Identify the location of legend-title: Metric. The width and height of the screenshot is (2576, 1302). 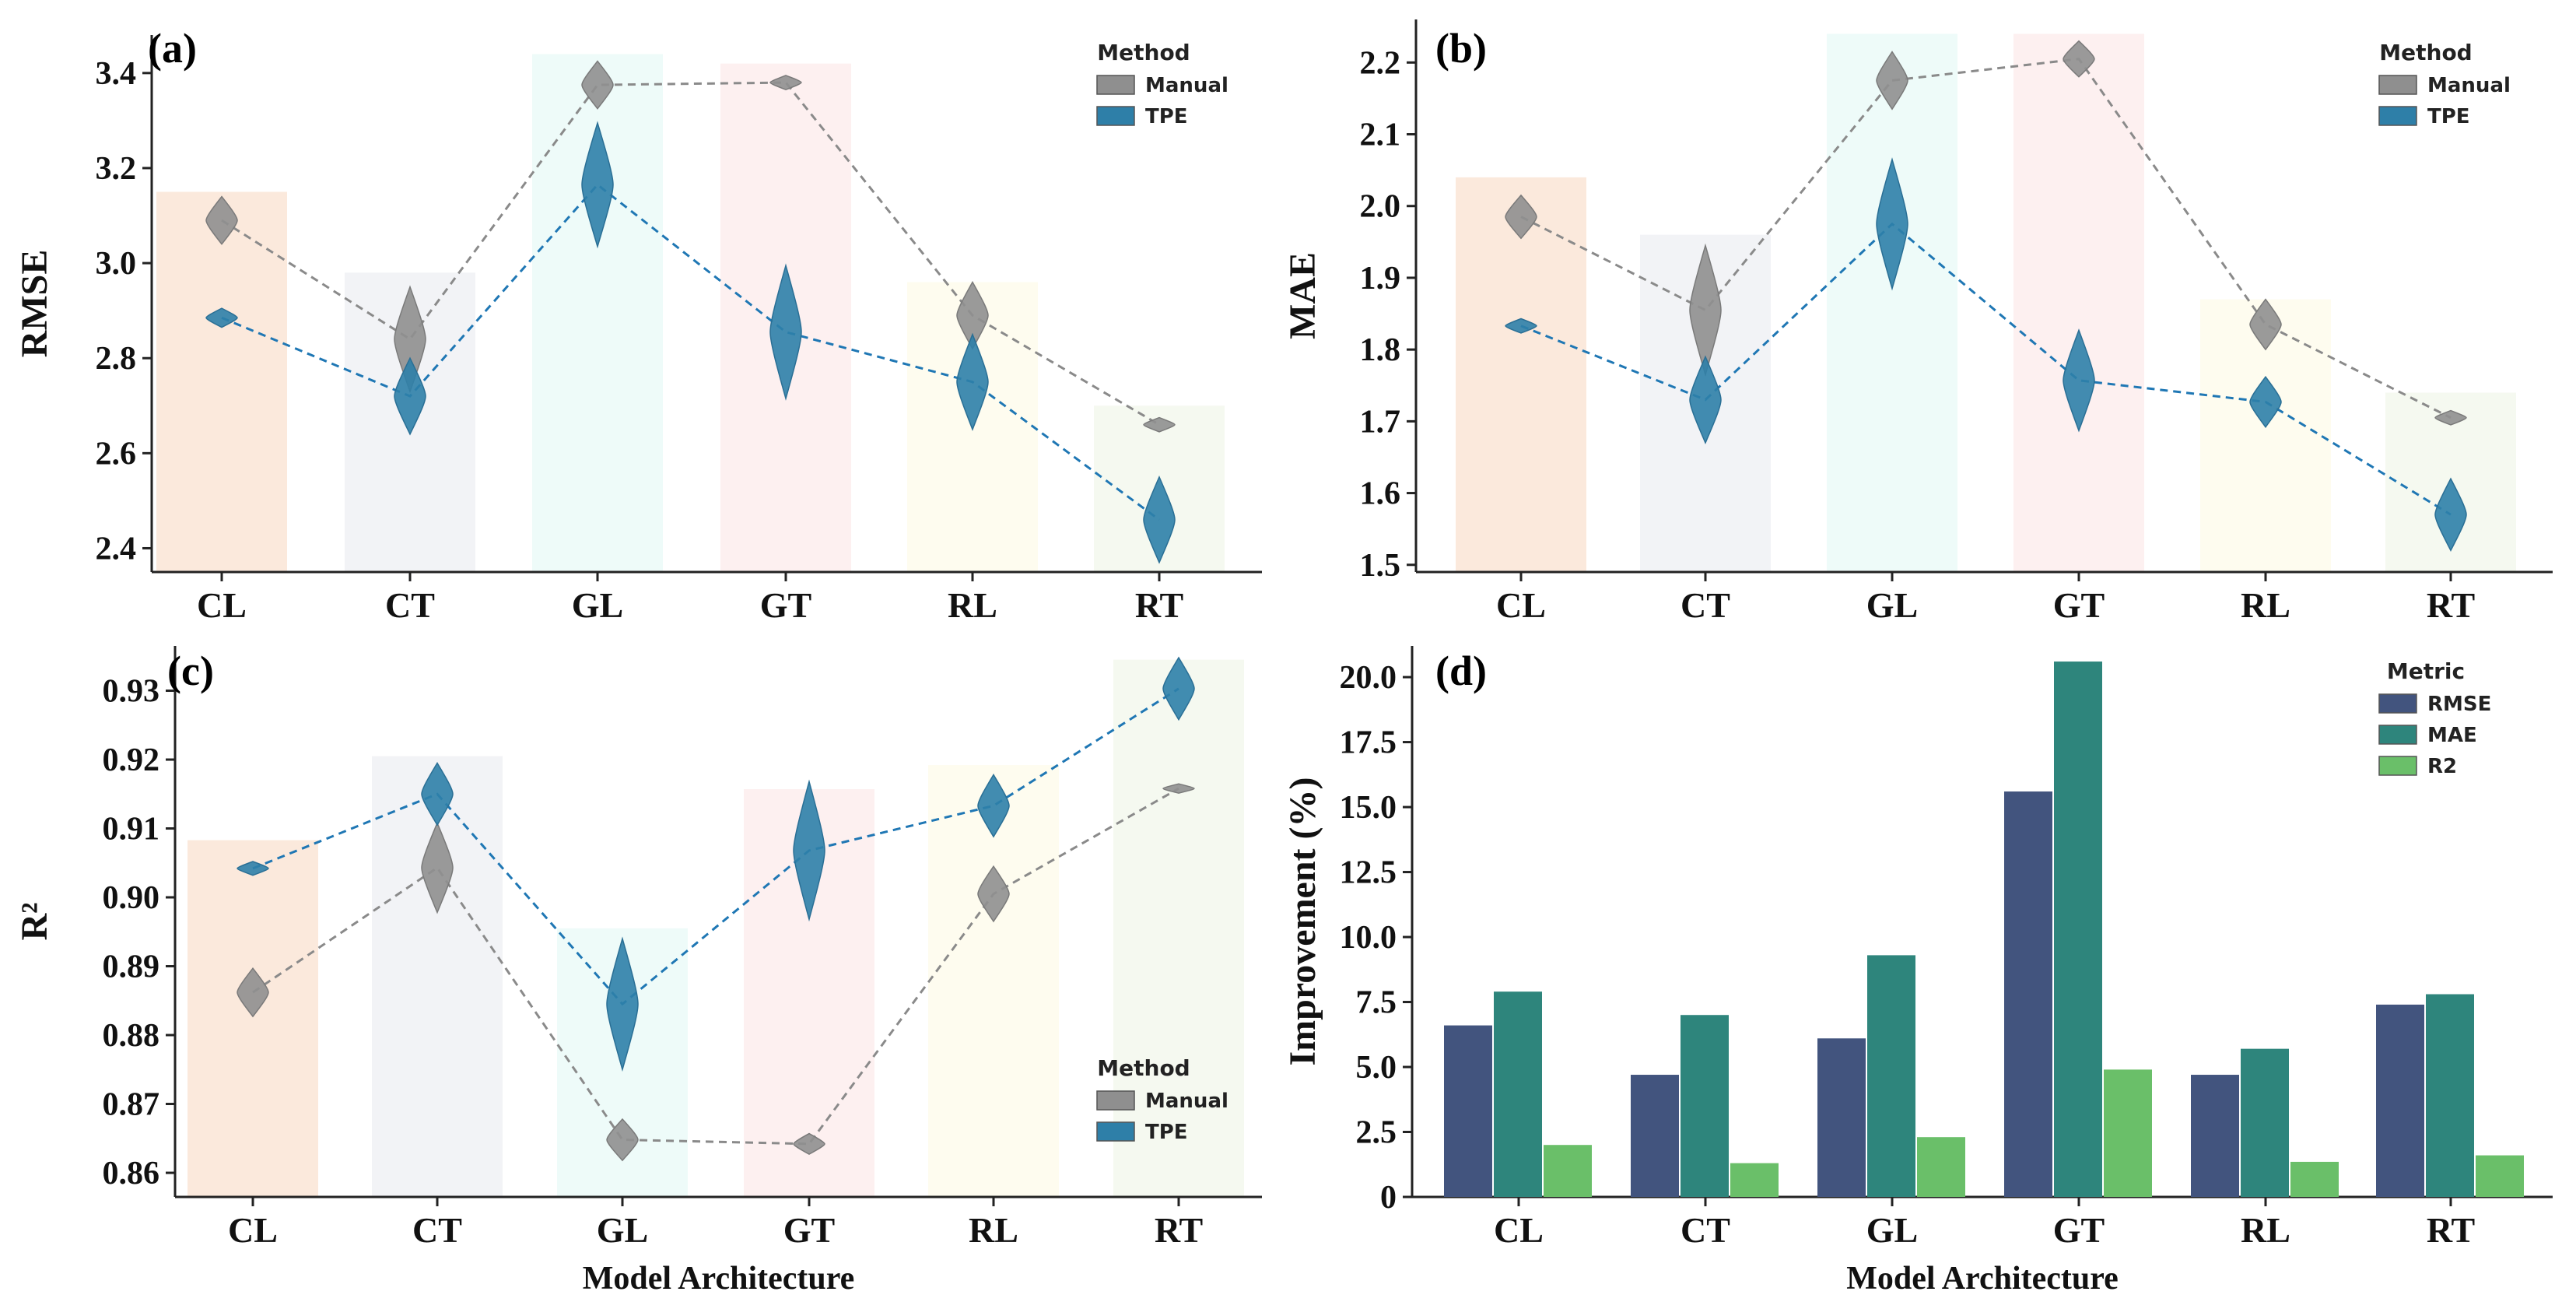
(2426, 671).